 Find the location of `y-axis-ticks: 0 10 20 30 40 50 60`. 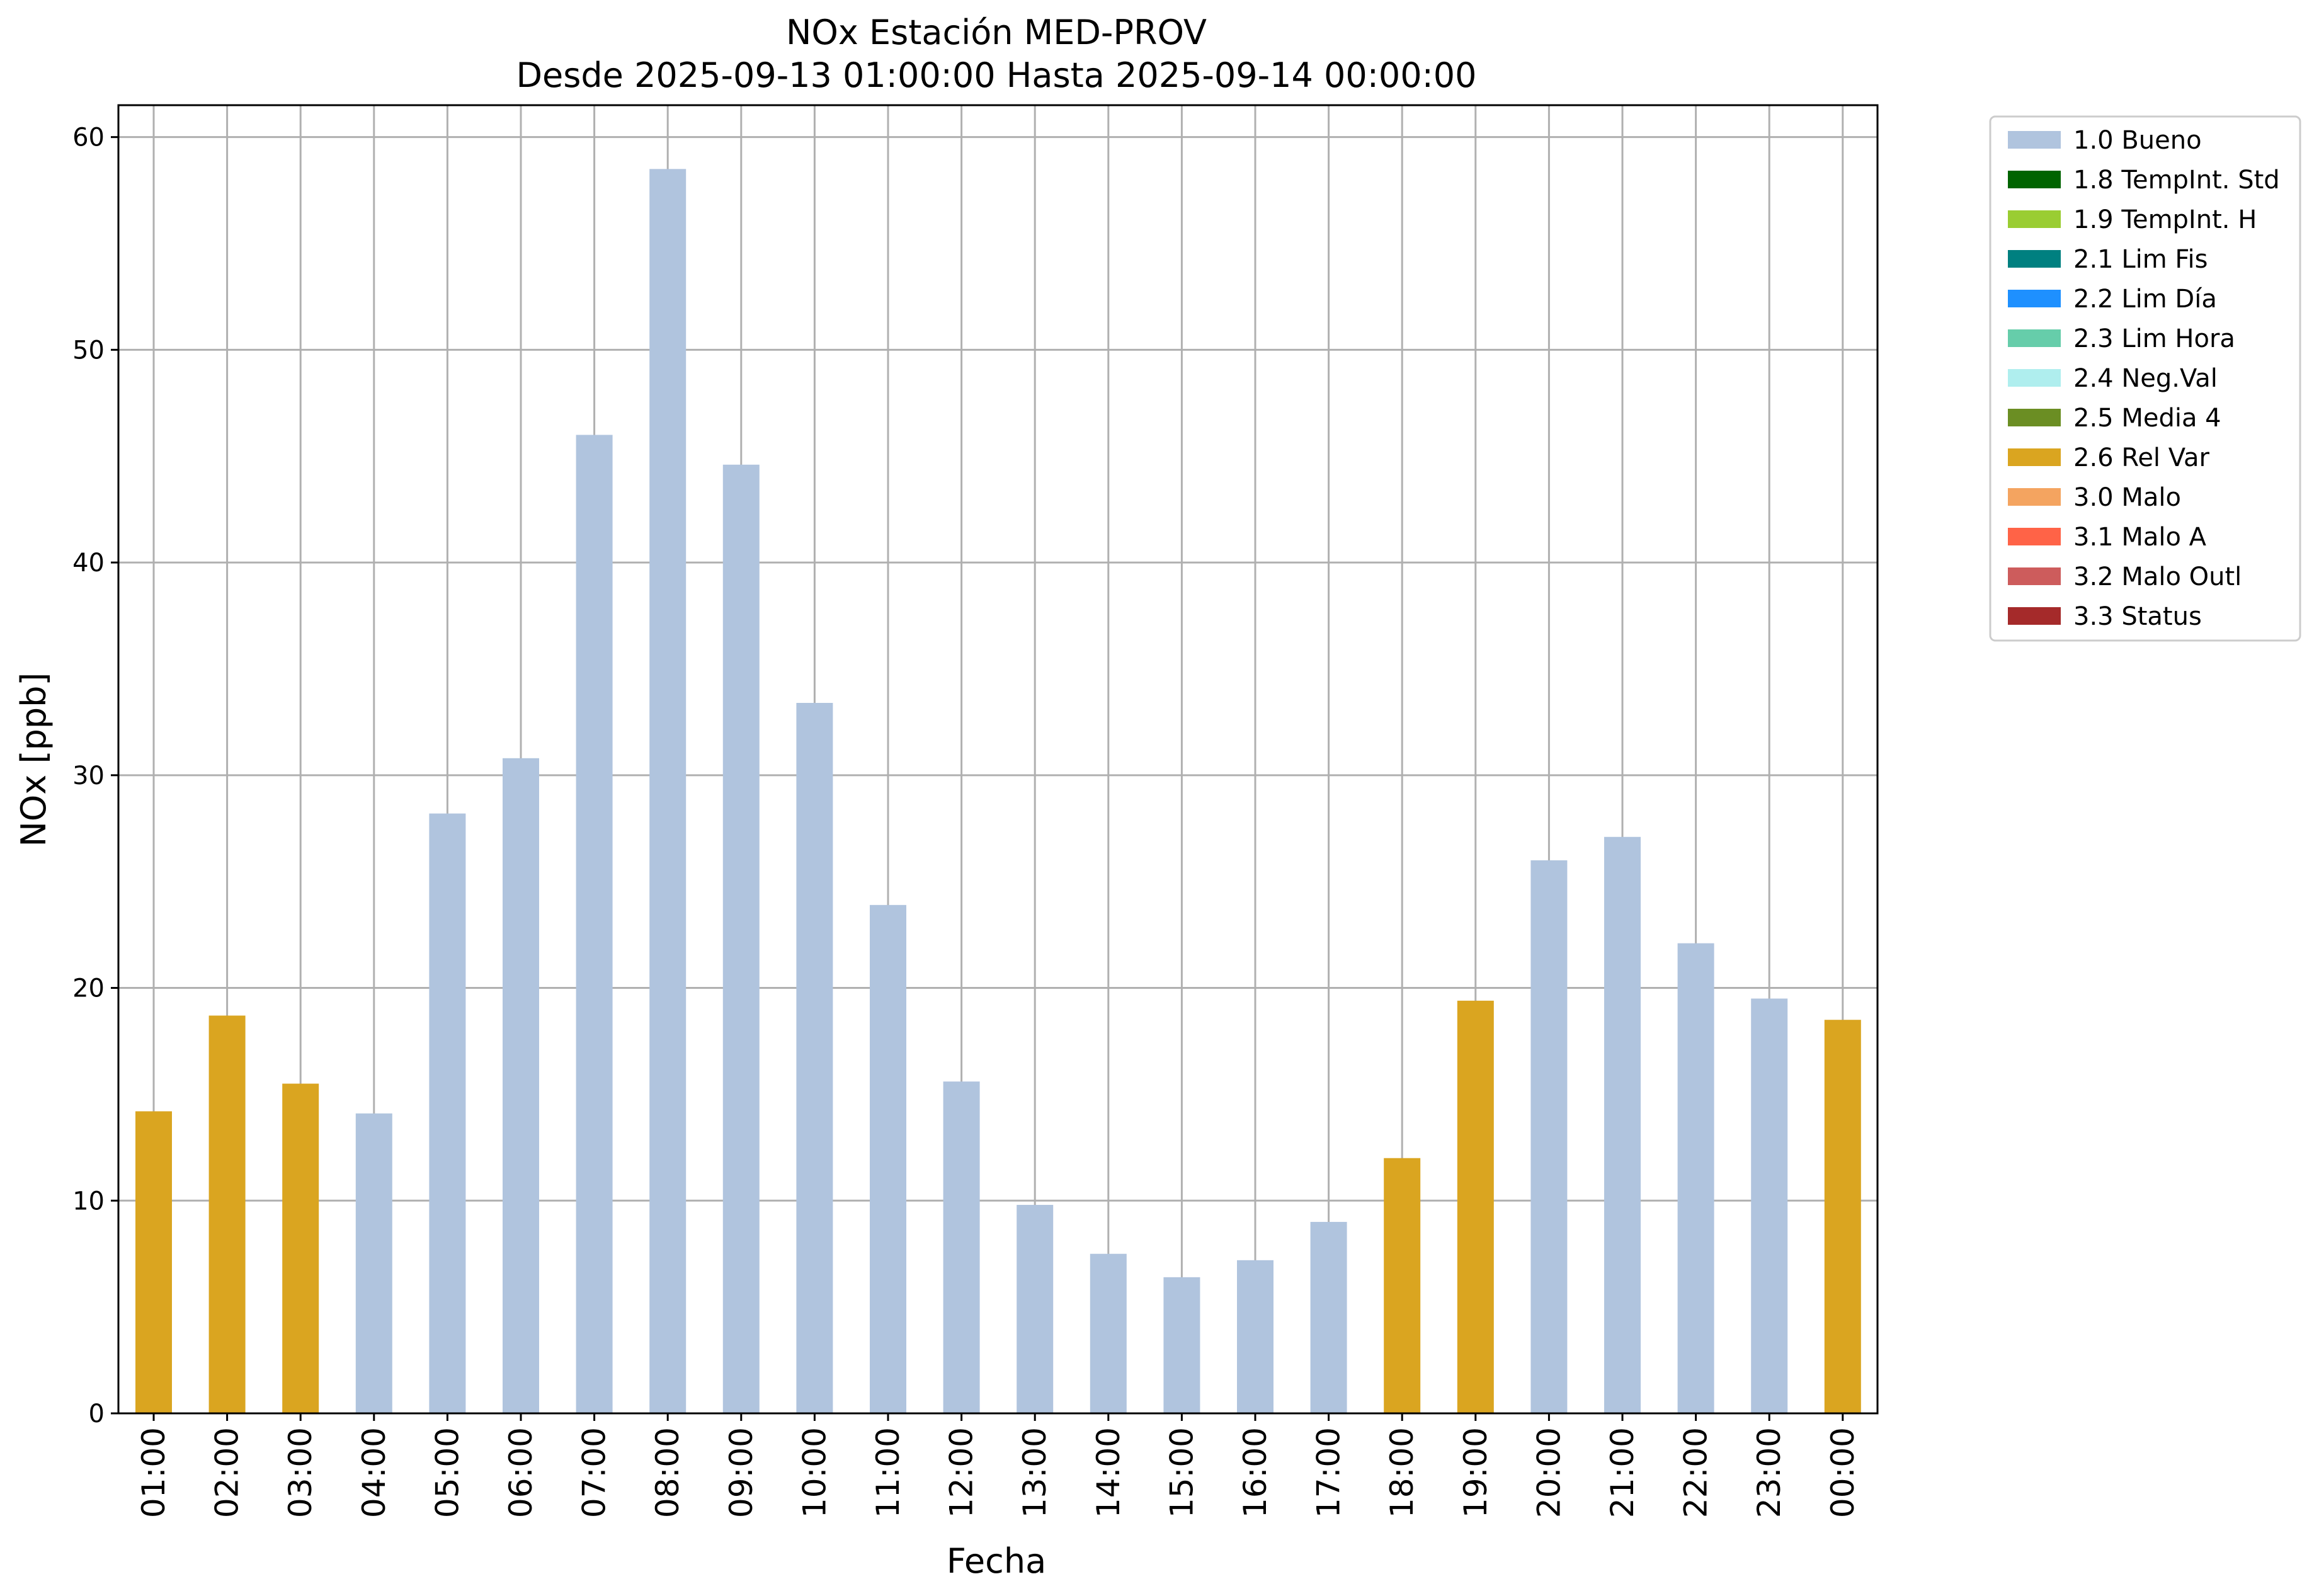

y-axis-ticks: 0 10 20 30 40 50 60 is located at coordinates (95, 775).